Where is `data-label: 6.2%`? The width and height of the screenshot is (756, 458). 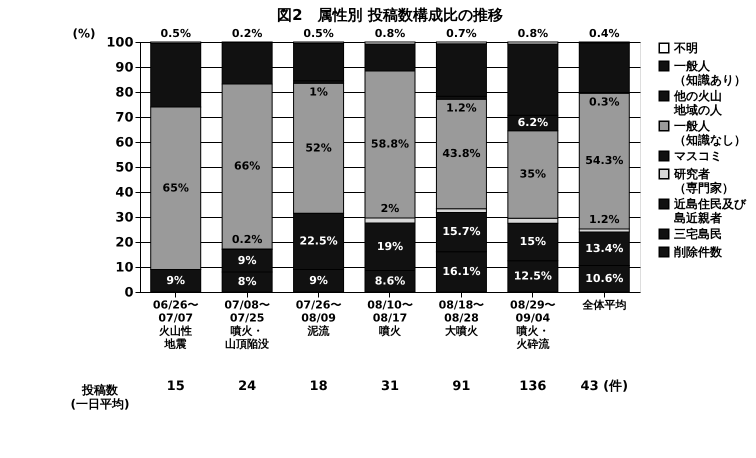
data-label: 6.2% is located at coordinates (533, 122).